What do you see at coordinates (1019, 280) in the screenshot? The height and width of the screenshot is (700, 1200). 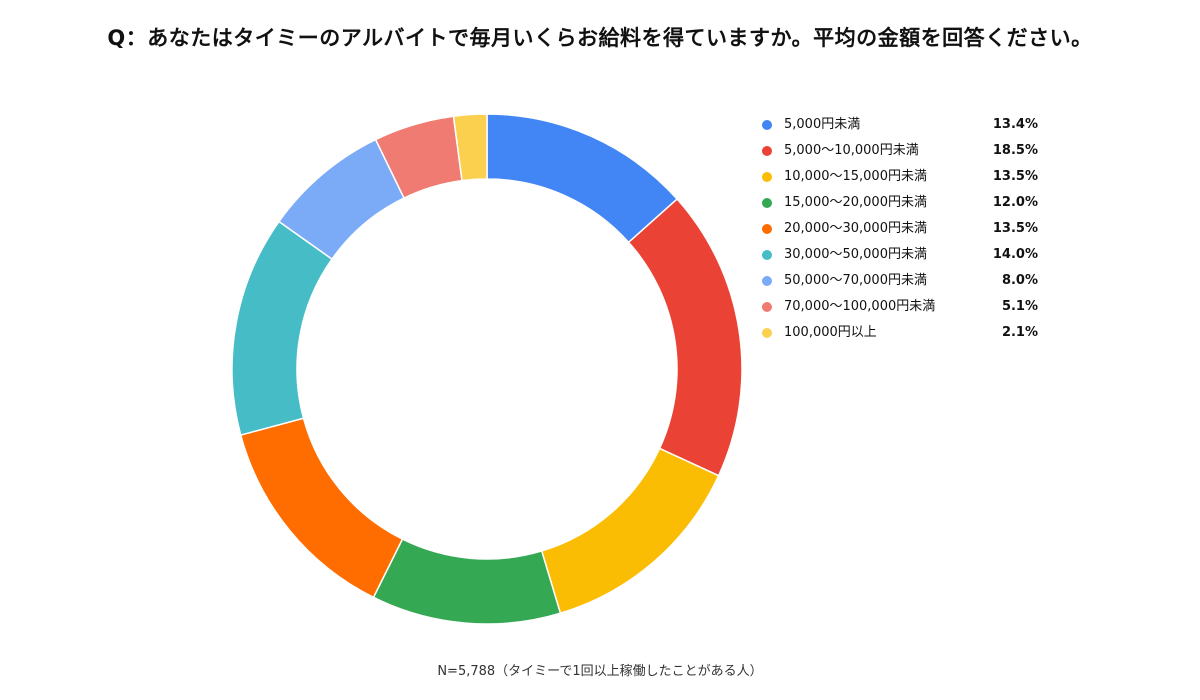 I see `legend-value: 8.0%` at bounding box center [1019, 280].